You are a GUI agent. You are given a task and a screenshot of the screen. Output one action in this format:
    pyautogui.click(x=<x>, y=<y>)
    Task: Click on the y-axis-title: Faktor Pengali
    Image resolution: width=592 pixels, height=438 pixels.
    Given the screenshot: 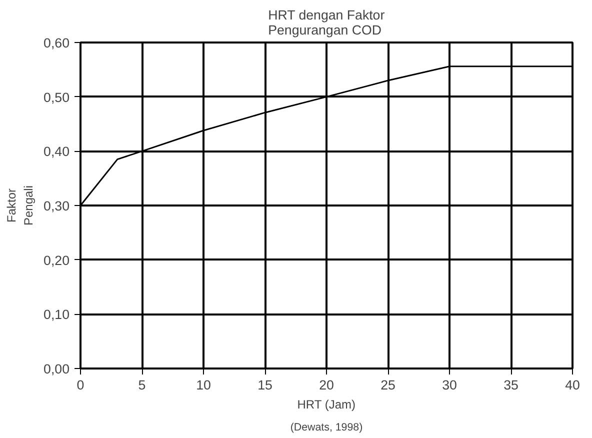 What is the action you would take?
    pyautogui.click(x=20, y=205)
    